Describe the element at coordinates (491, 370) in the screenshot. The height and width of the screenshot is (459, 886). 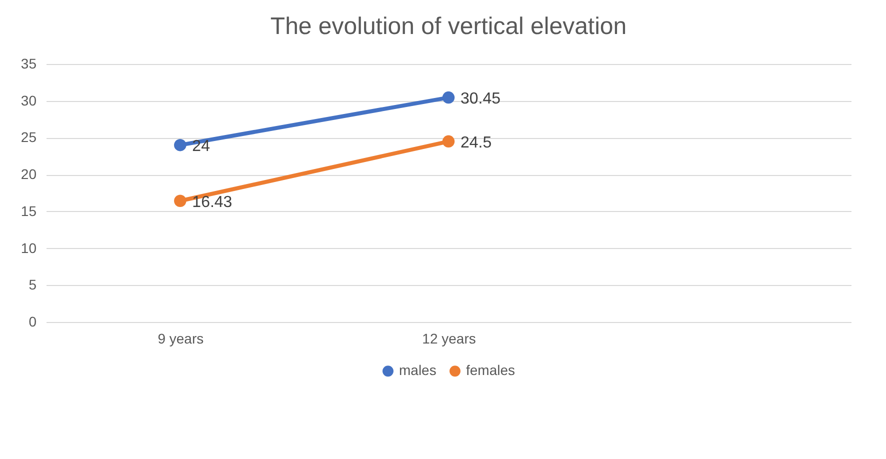
I see `legend-label: females` at that location.